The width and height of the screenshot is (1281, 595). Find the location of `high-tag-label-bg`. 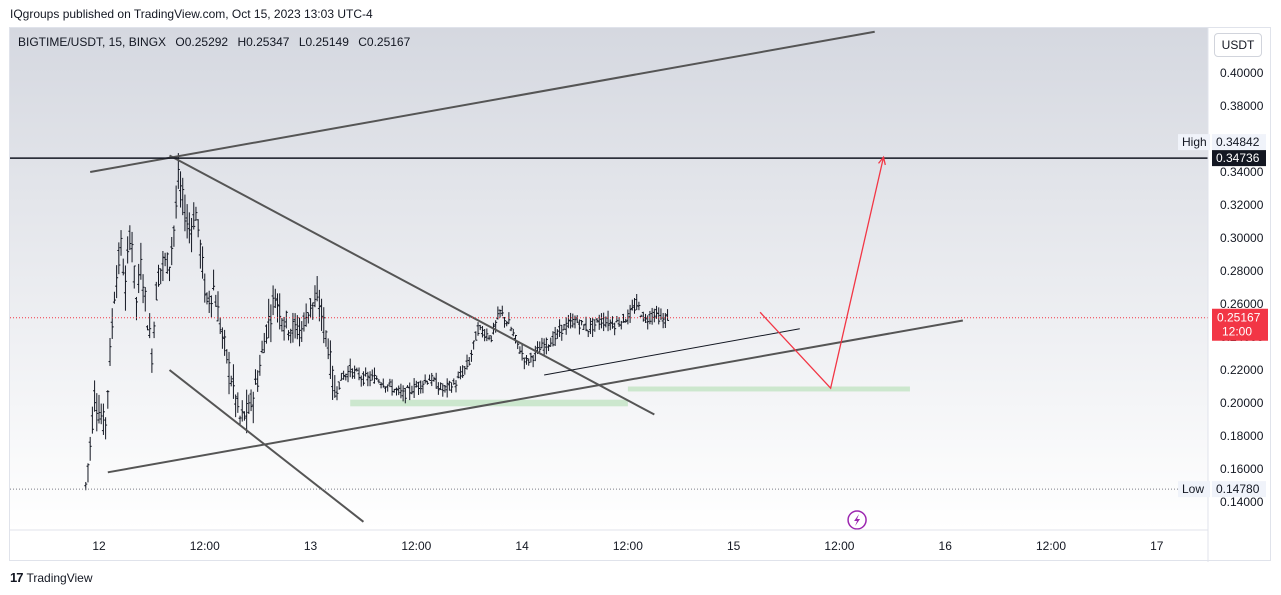

high-tag-label-bg is located at coordinates (1194, 142).